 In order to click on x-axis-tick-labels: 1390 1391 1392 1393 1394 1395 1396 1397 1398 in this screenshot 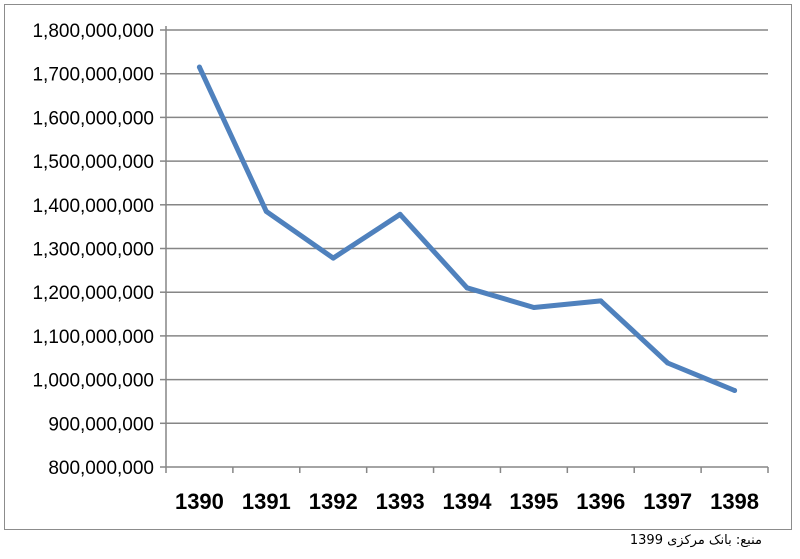, I will do `click(467, 501)`.